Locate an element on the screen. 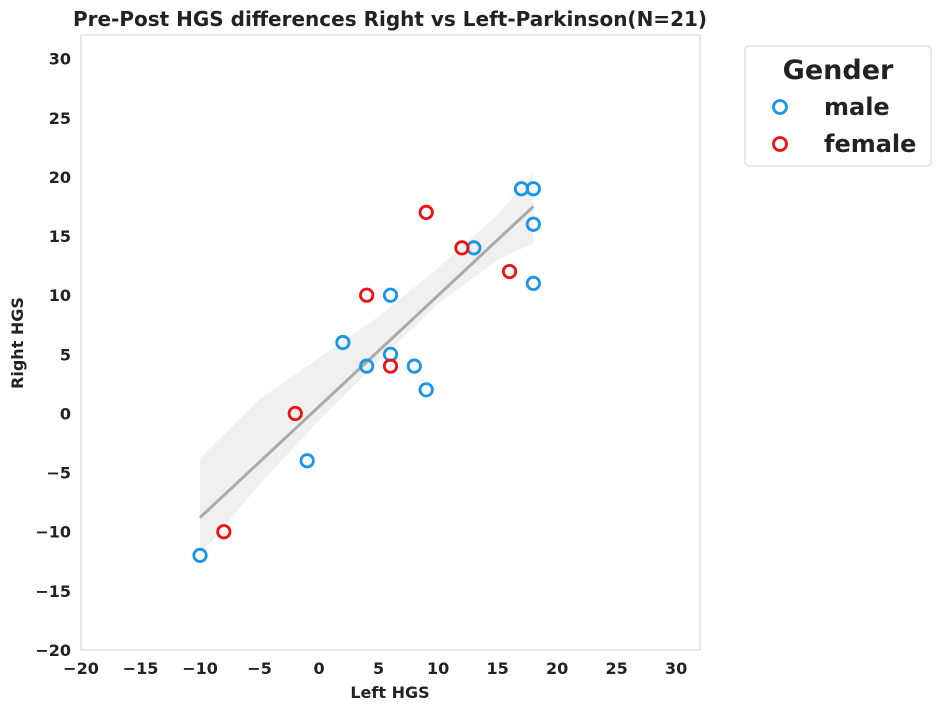 The image size is (940, 711). y-tick-label: 15 is located at coordinates (60, 236).